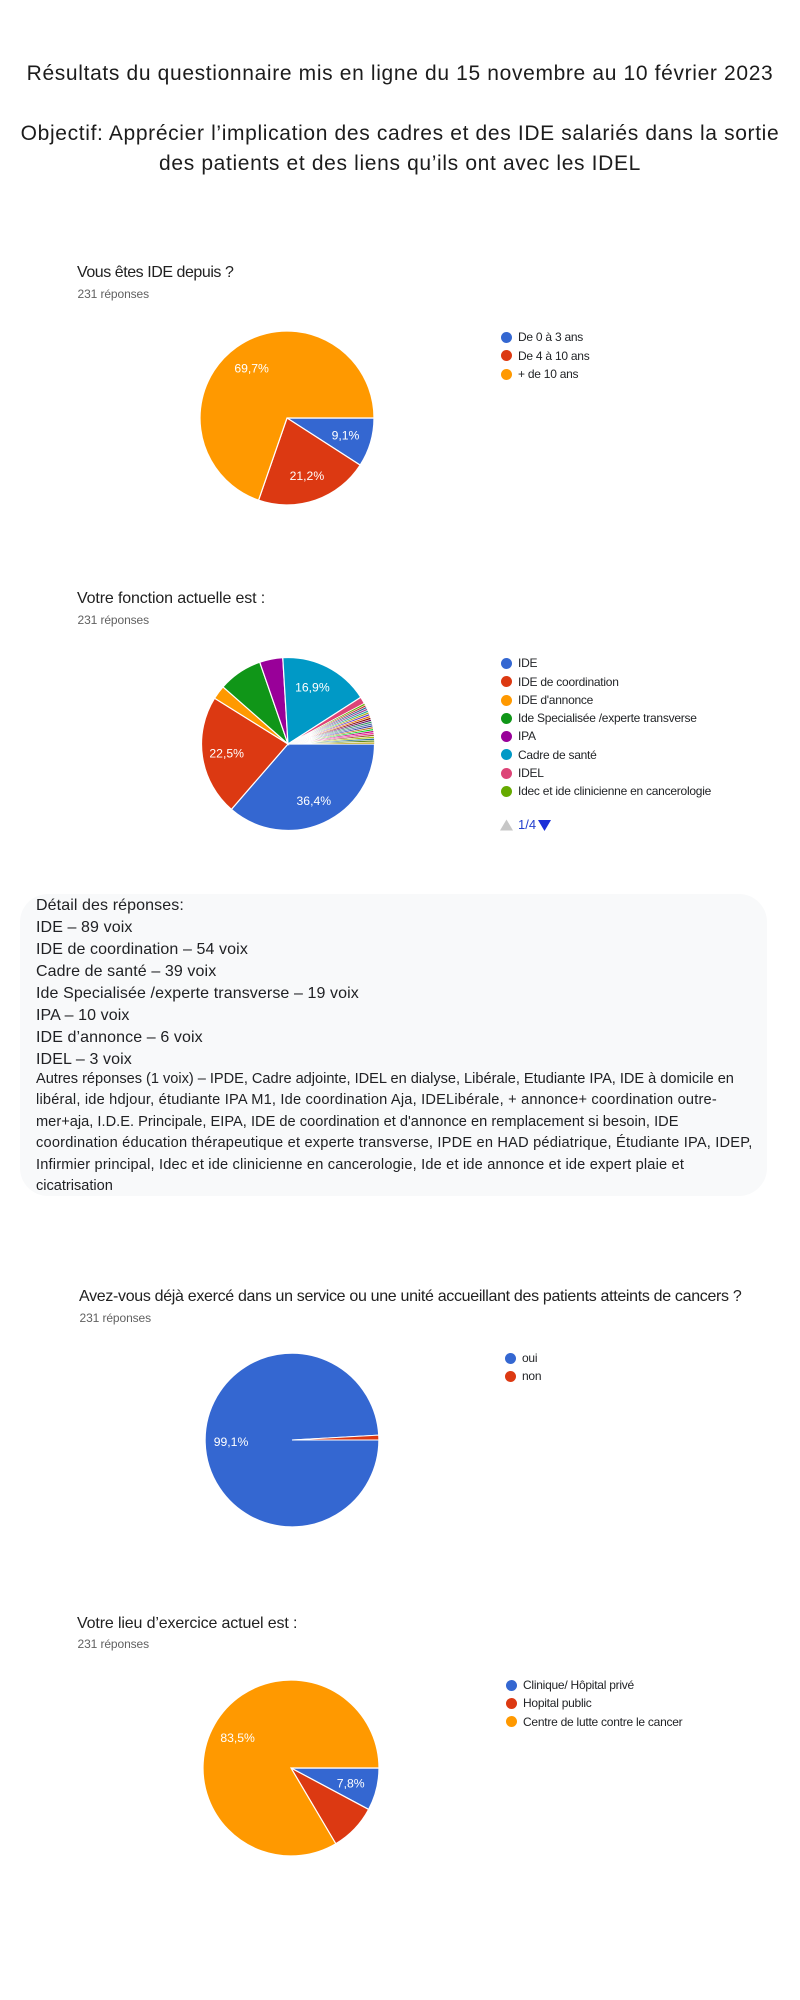 The image size is (800, 2000). I want to click on svg-text: 69,7%, so click(251, 368).